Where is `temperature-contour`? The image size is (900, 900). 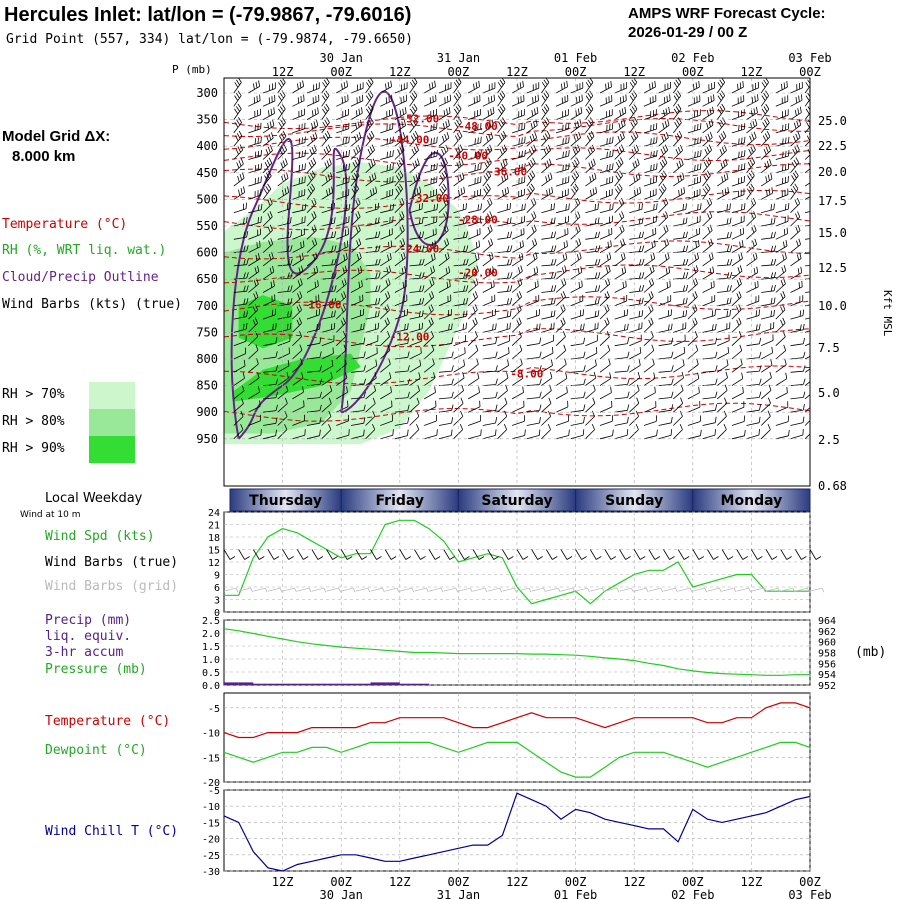 temperature-contour is located at coordinates (517, 141).